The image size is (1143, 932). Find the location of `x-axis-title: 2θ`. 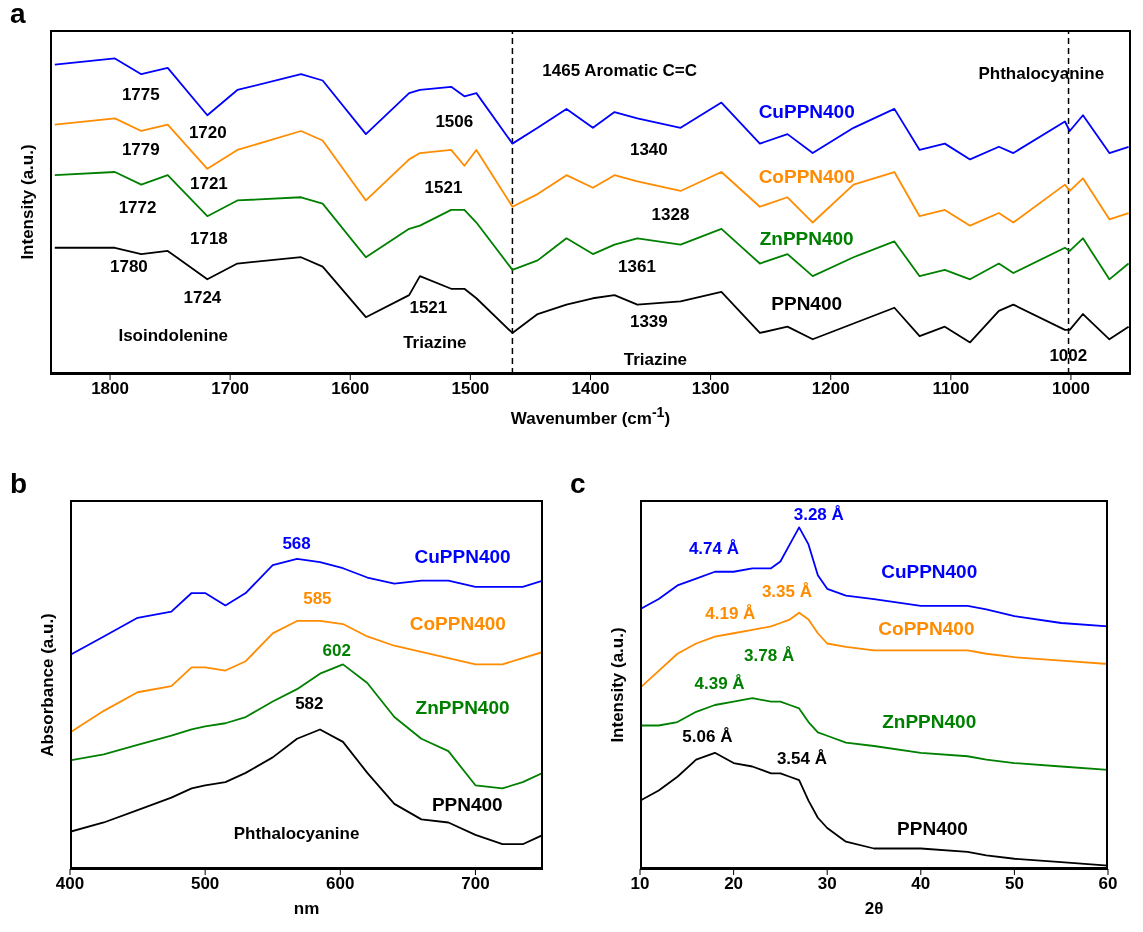

x-axis-title: 2θ is located at coordinates (874, 909).